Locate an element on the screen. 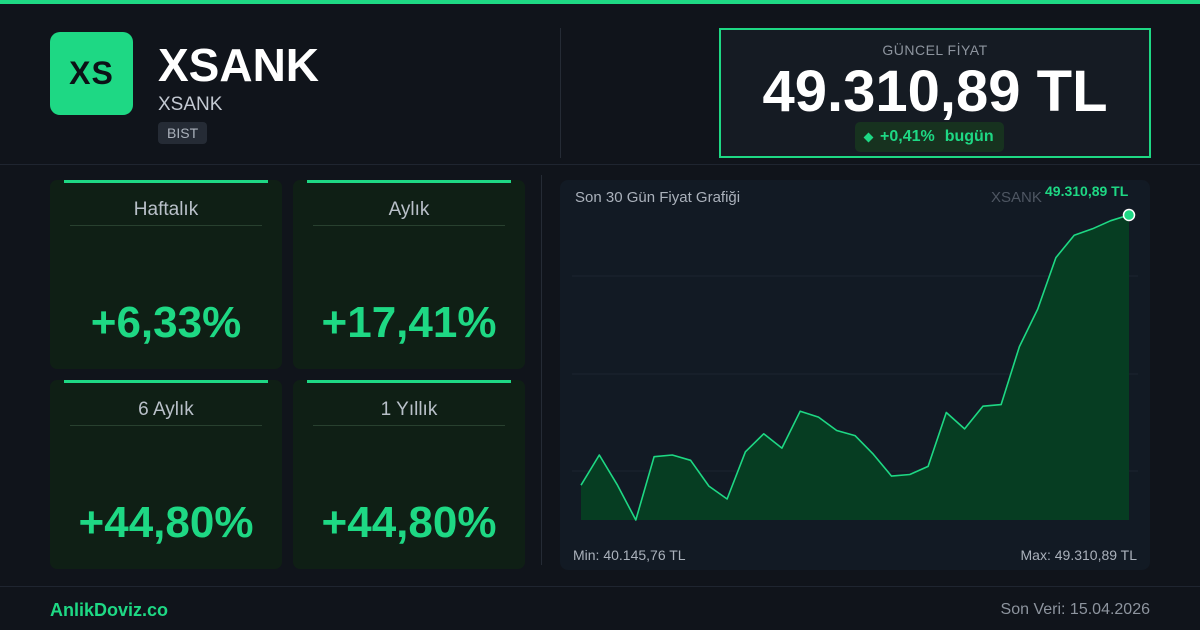 The width and height of the screenshot is (1200, 630). chart-title: Son 30 Gün Fiyat Grafiği is located at coordinates (658, 197).